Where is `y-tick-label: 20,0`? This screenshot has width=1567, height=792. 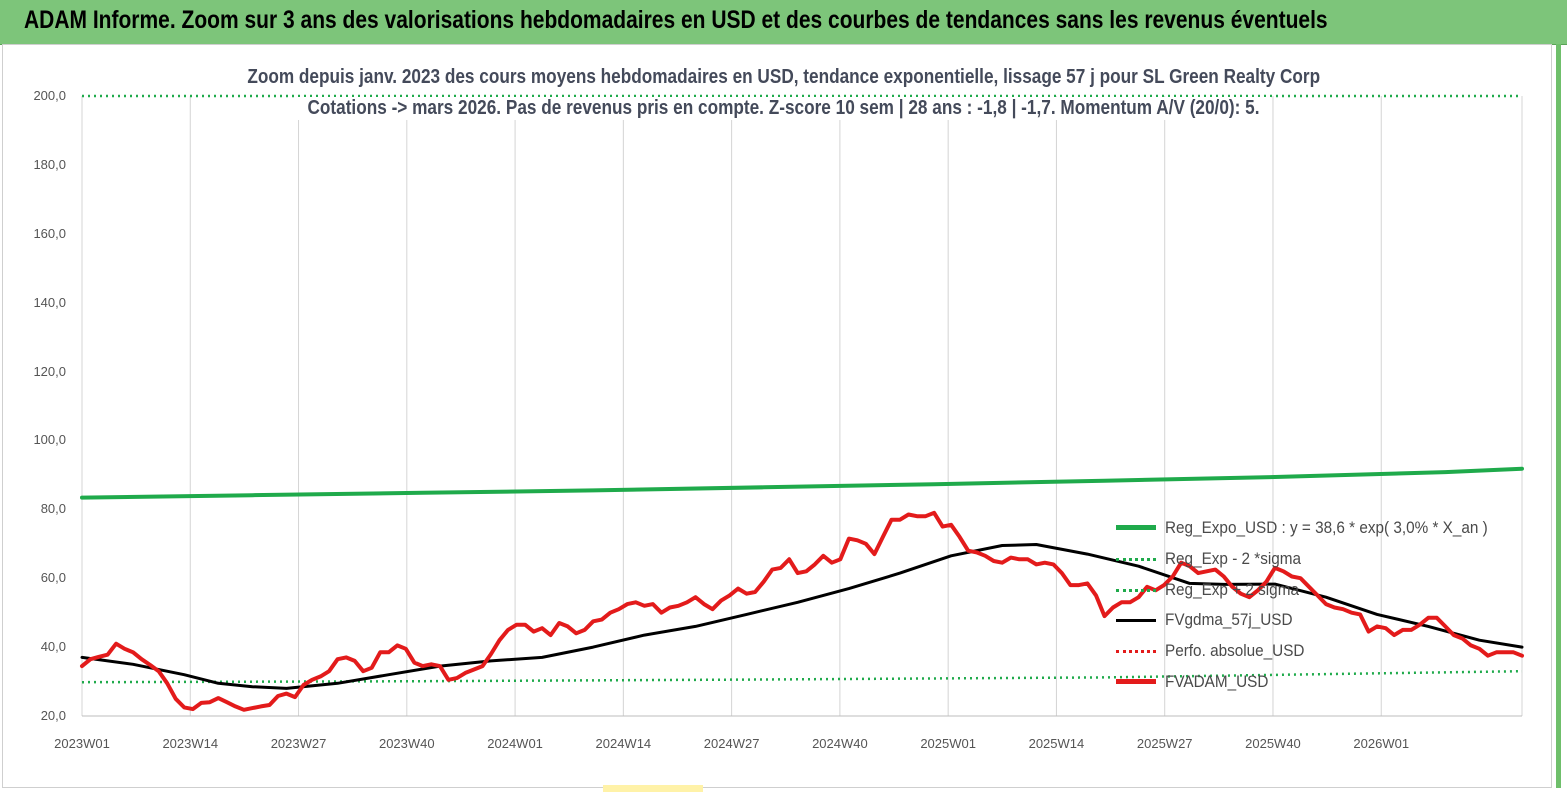 y-tick-label: 20,0 is located at coordinates (53, 715).